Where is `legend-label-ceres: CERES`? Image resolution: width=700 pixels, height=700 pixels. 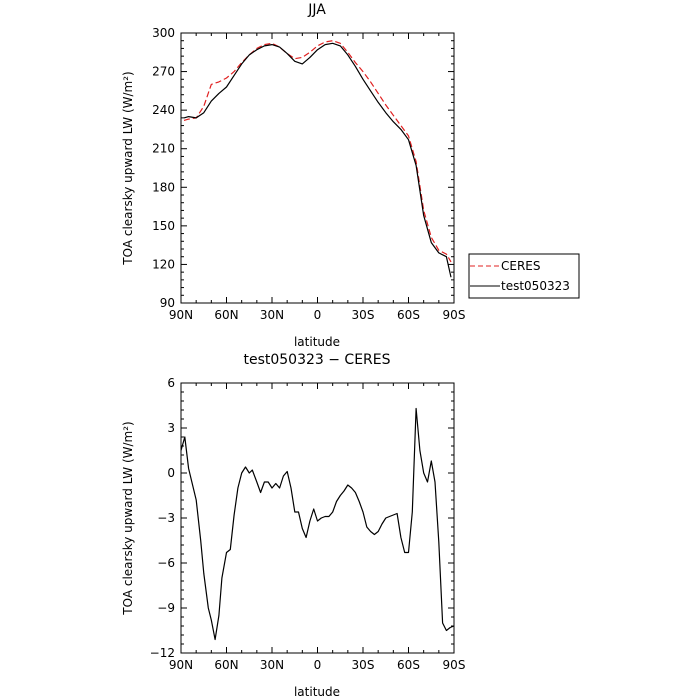
legend-label-ceres: CERES is located at coordinates (521, 266).